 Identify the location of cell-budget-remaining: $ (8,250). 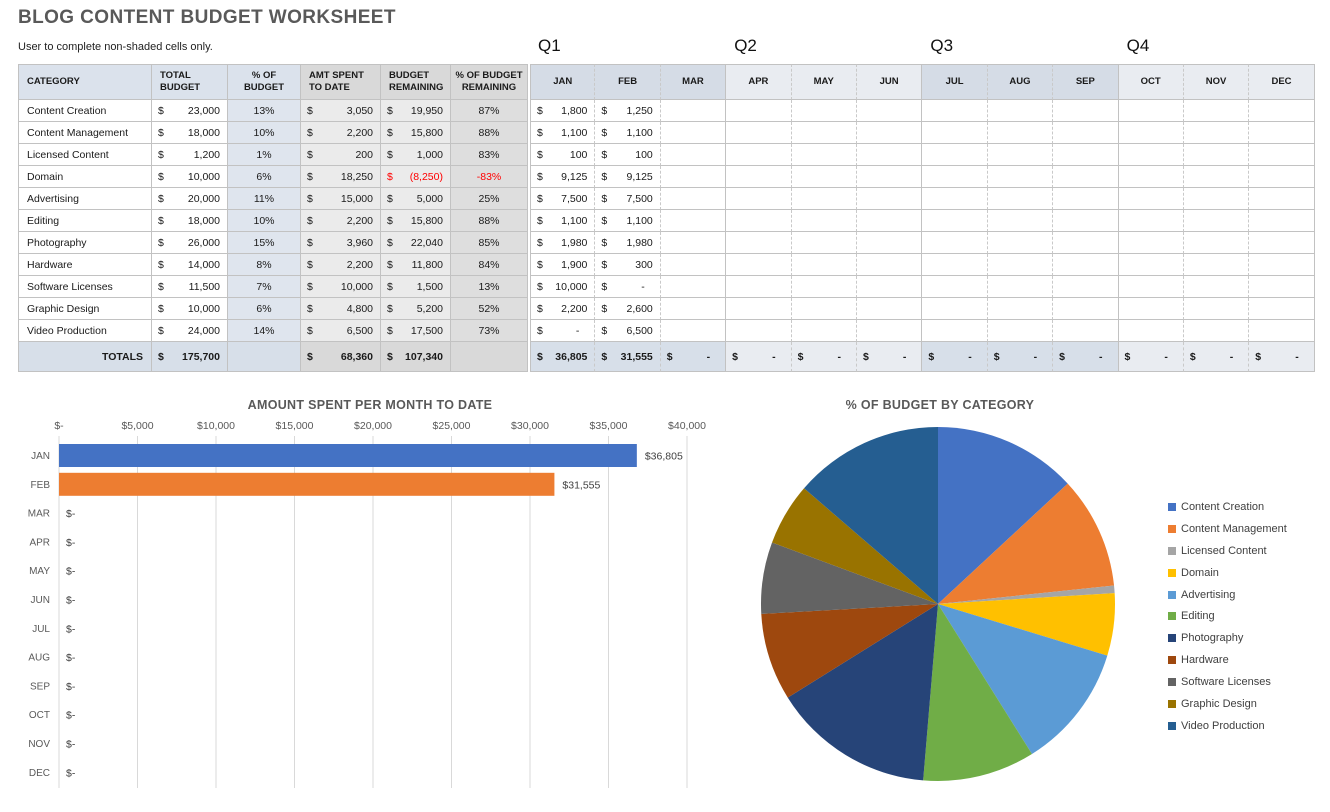
(416, 177).